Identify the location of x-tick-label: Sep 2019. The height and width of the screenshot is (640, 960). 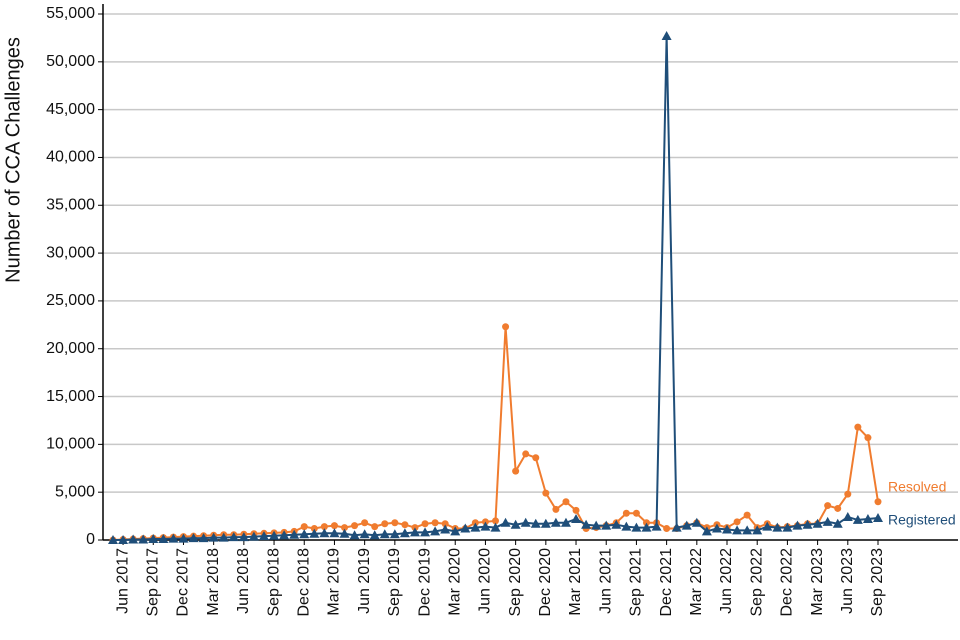
(394, 582).